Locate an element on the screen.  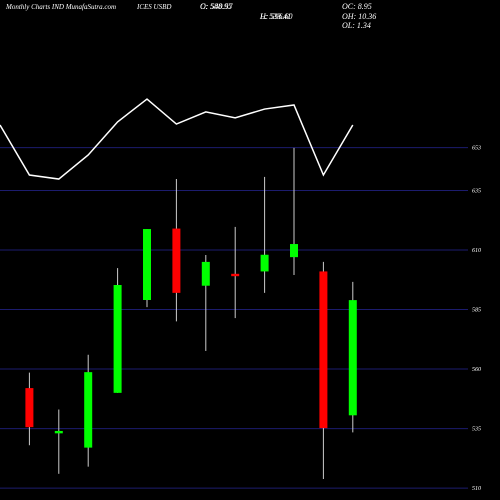
stat: L: 533.41 is located at coordinates (275, 16).